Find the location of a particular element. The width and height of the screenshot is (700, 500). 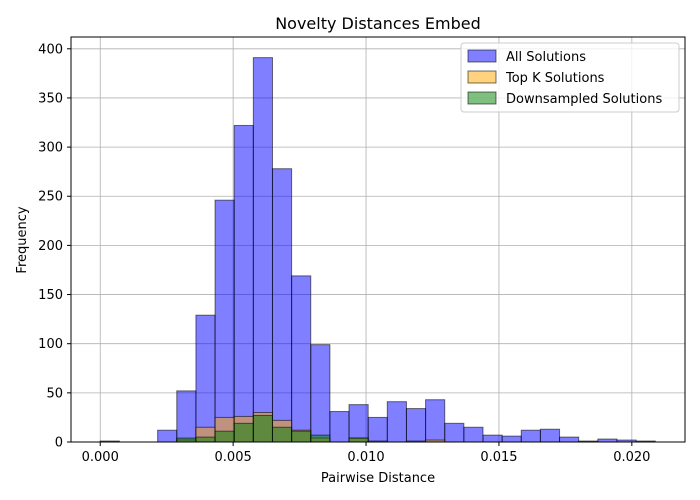

y-axis-label: Frequency is located at coordinates (22, 239).